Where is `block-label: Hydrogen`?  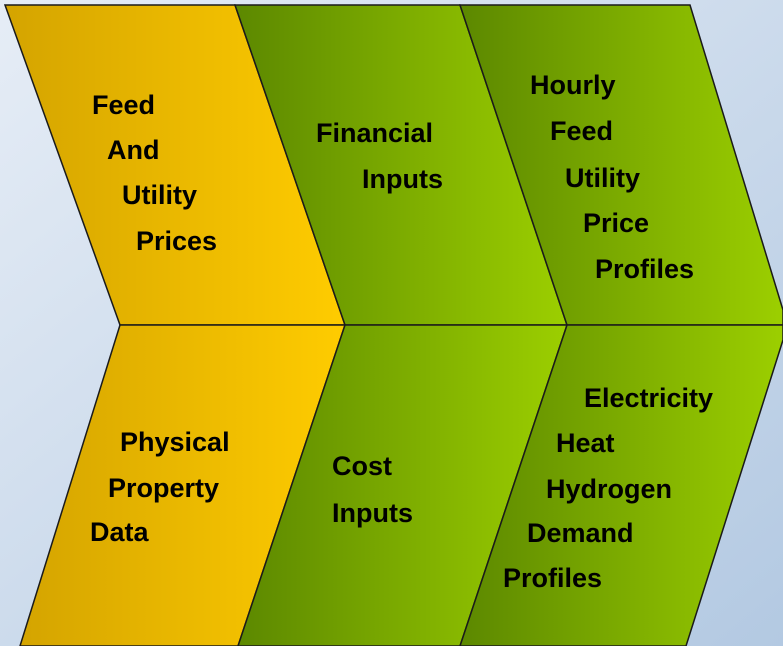
block-label: Hydrogen is located at coordinates (609, 489).